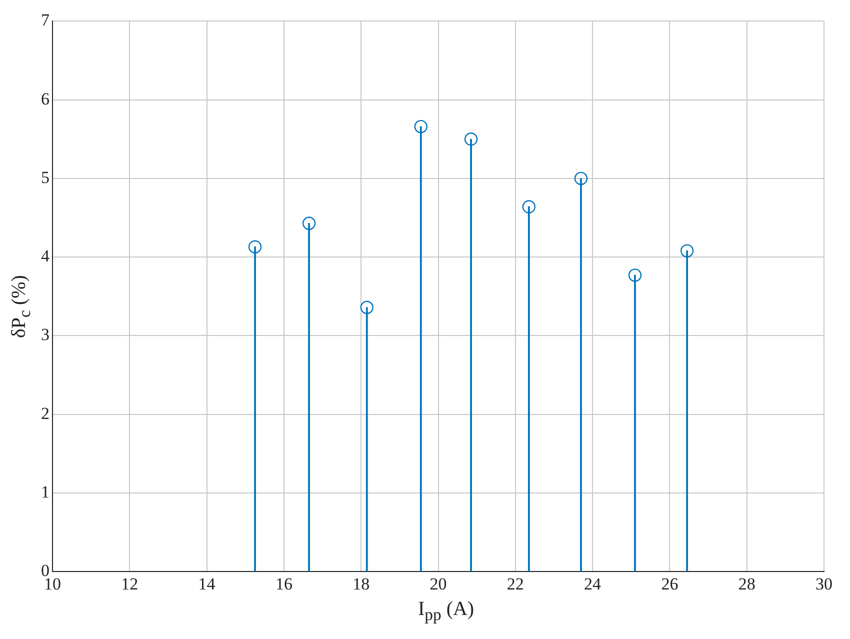 The image size is (850, 639). Describe the element at coordinates (45, 177) in the screenshot. I see `y-tick-label: 5` at that location.